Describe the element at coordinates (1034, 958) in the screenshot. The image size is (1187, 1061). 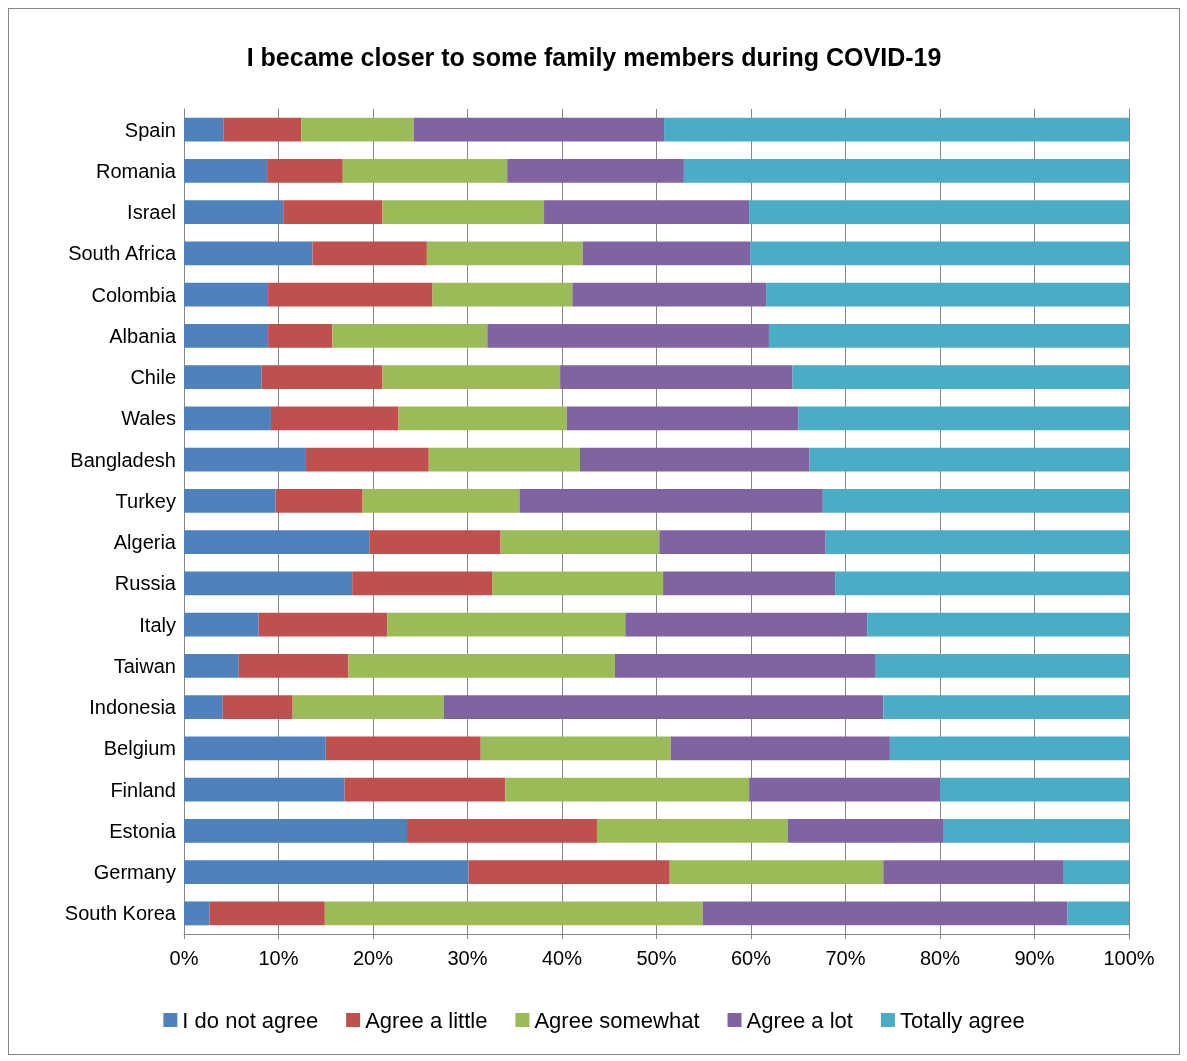
I see `x-tick-label: 90%` at that location.